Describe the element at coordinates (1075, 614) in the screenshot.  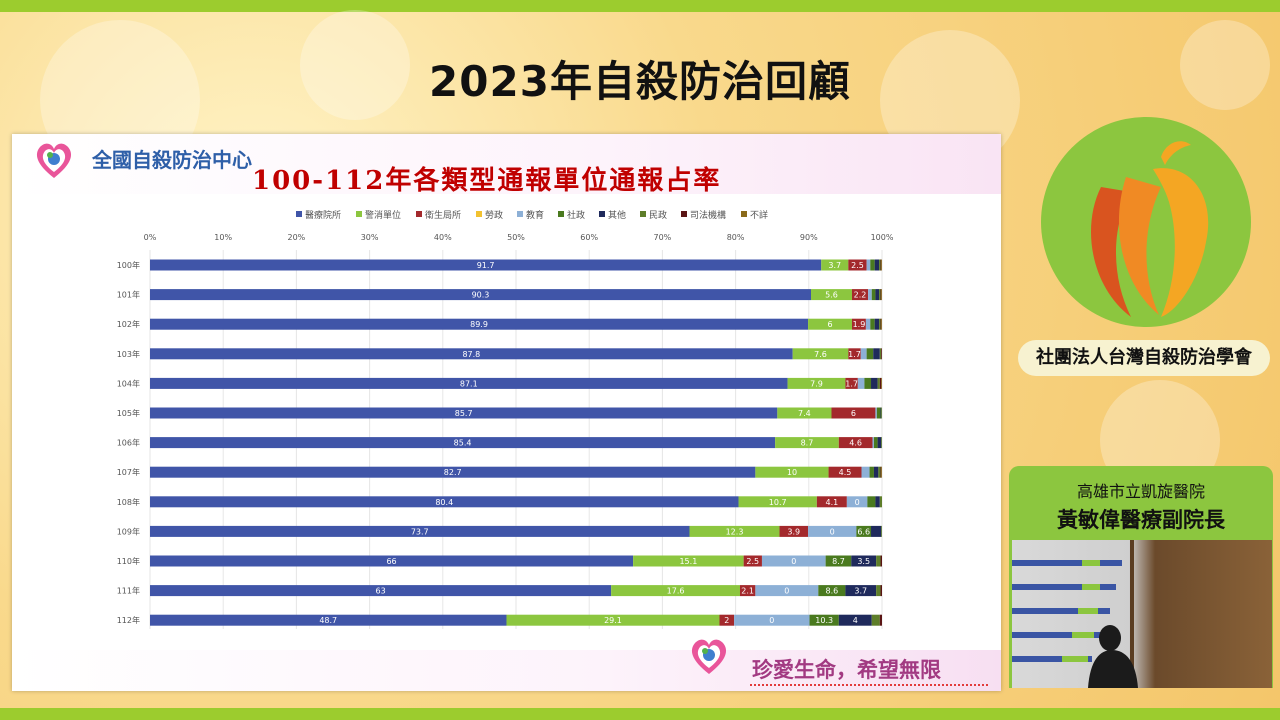
I see `video-scene` at that location.